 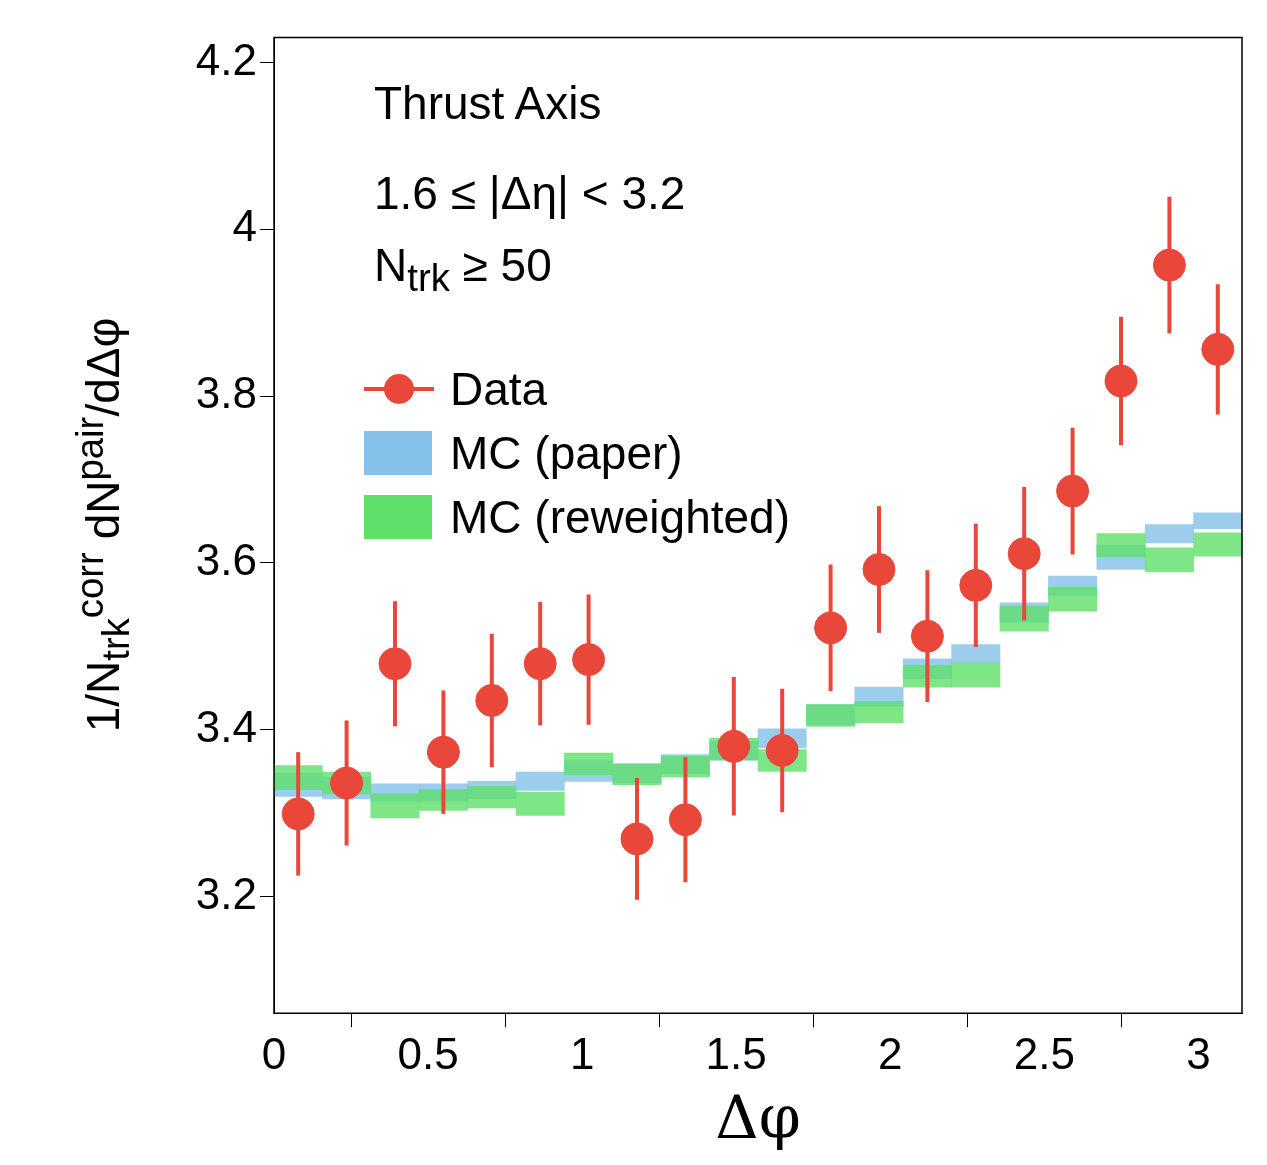 What do you see at coordinates (566, 453) in the screenshot?
I see `legend-label: MC (paper)` at bounding box center [566, 453].